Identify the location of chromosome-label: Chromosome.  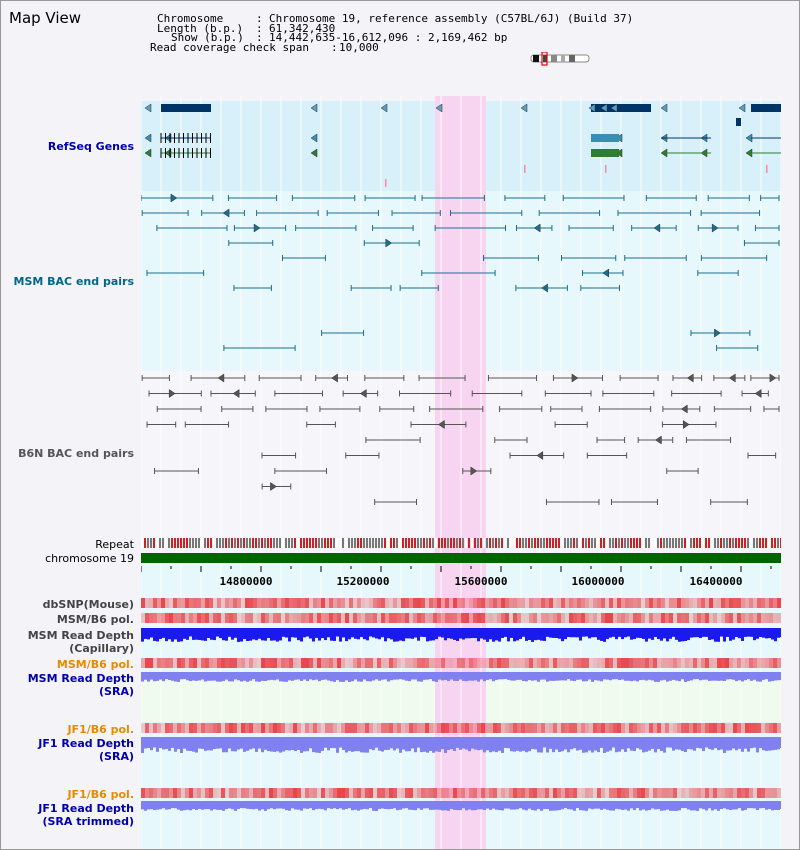
(190, 18).